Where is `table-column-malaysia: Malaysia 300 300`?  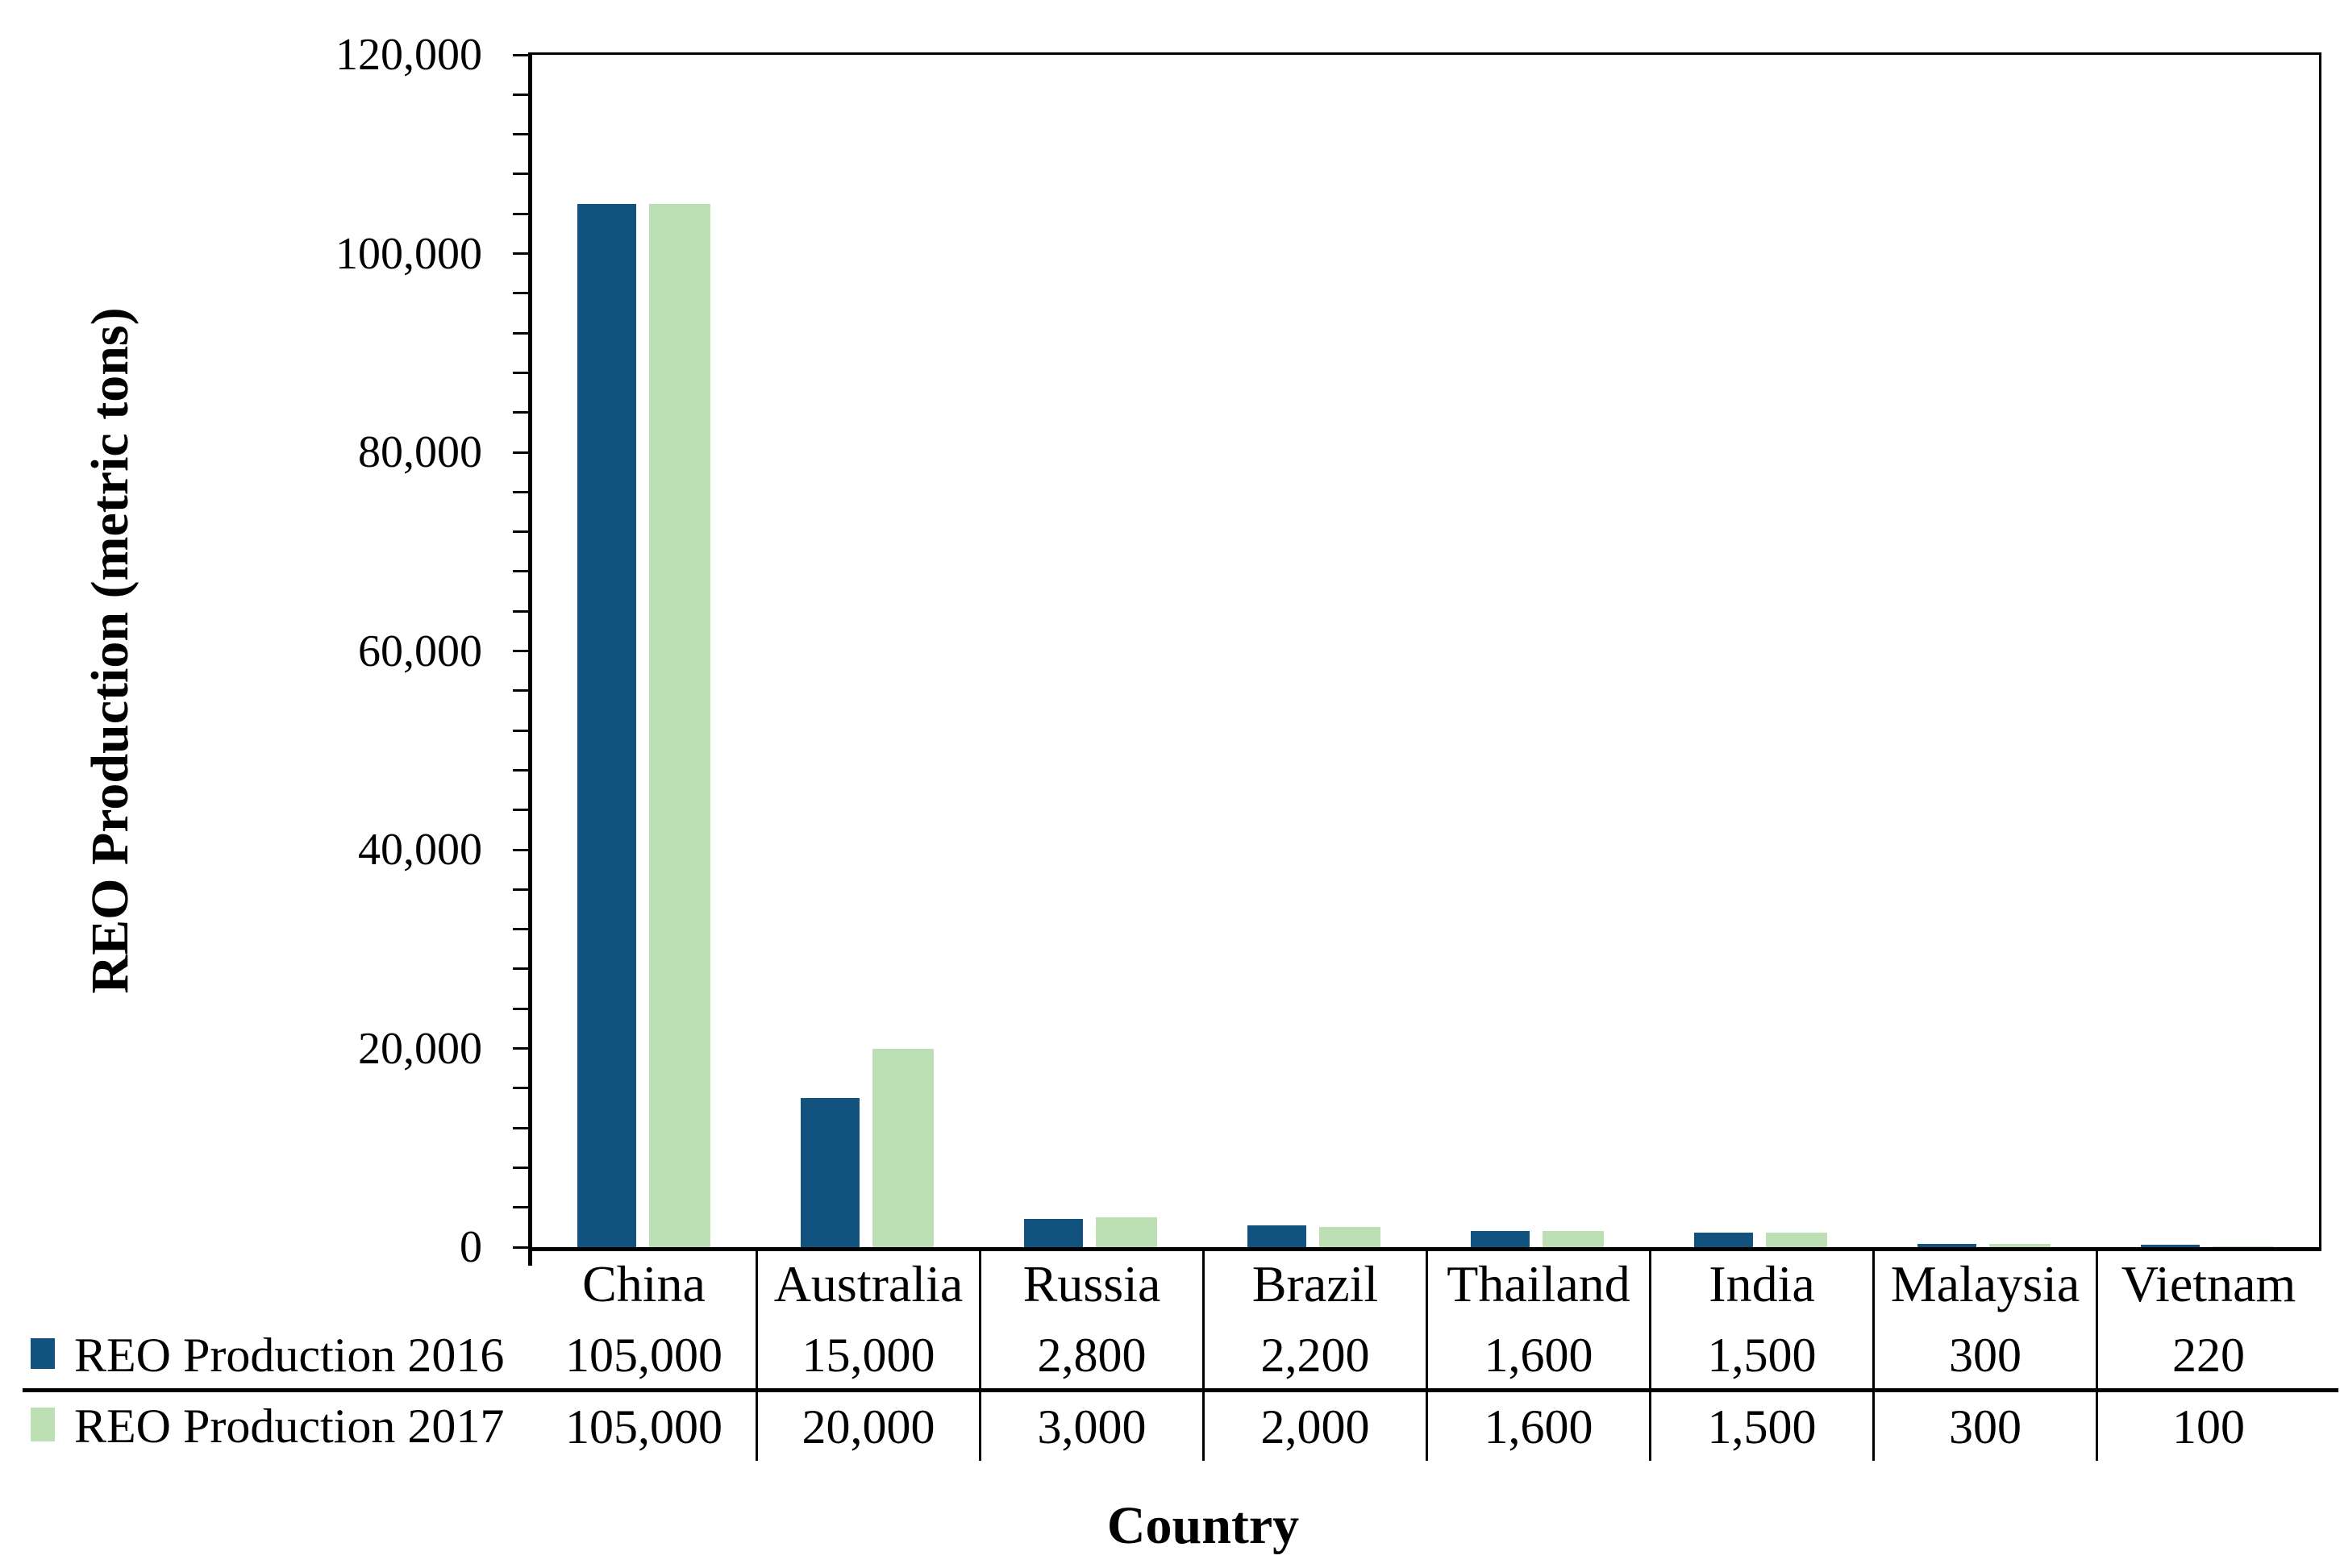 table-column-malaysia: Malaysia 300 300 is located at coordinates (1984, 1354).